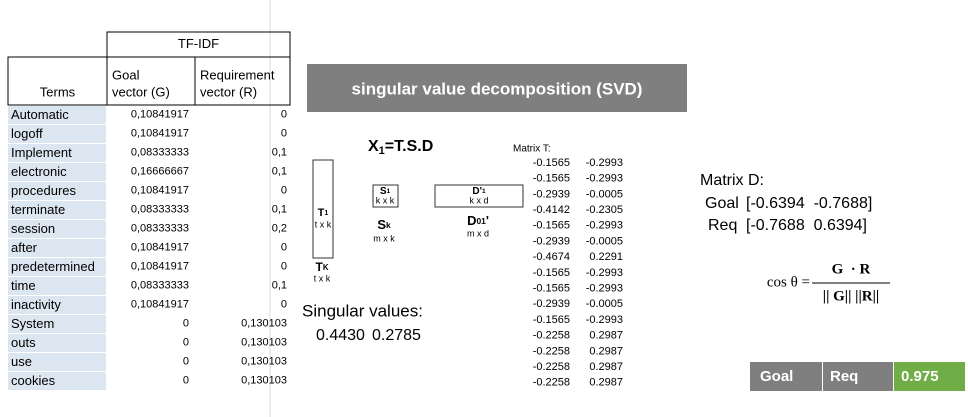 The width and height of the screenshot is (968, 417). Describe the element at coordinates (44, 190) in the screenshot. I see `term: procedures` at that location.